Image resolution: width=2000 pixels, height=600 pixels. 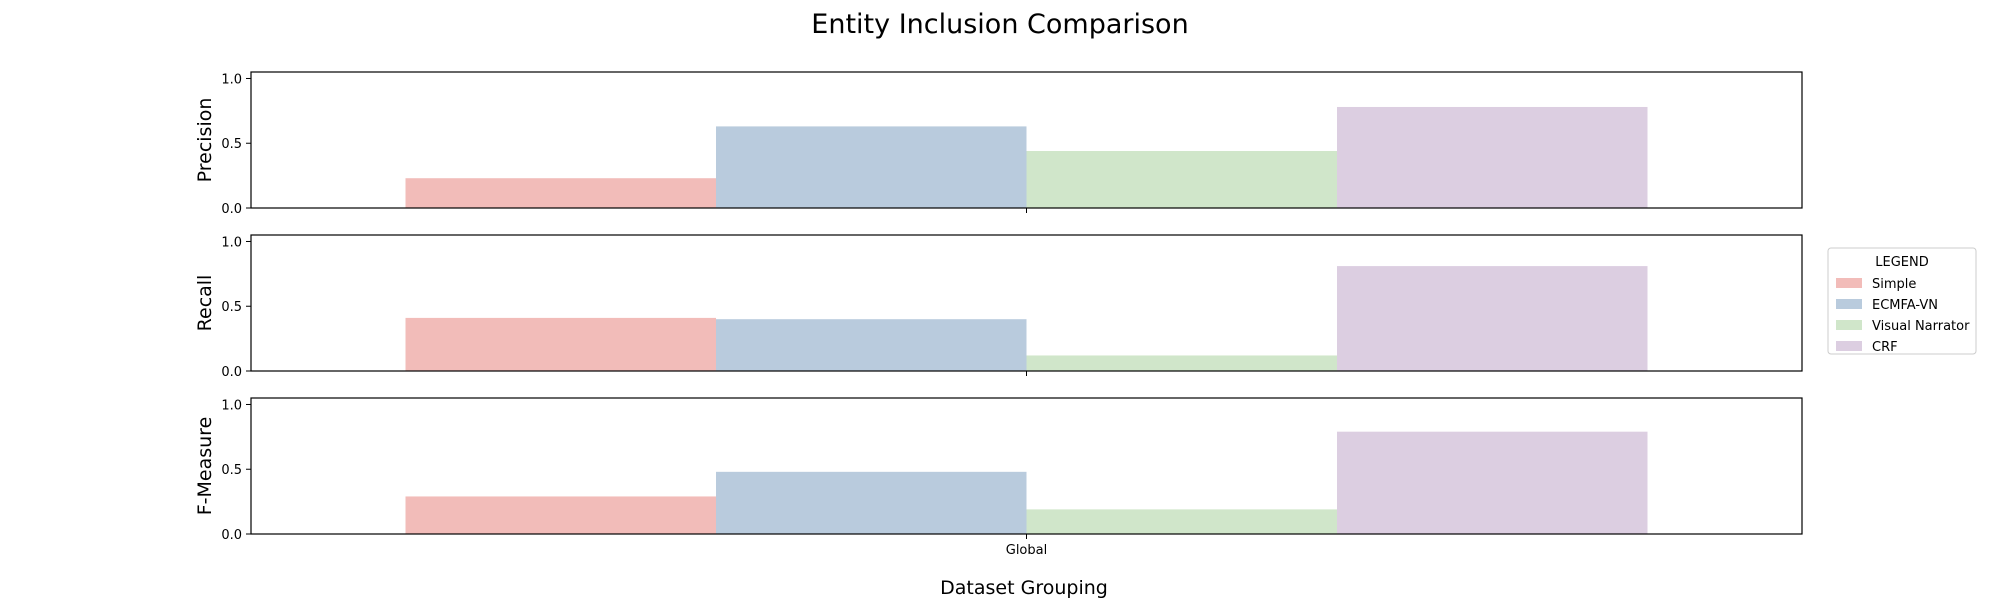 I want to click on legend-item-label: Simple, so click(x=1894, y=284).